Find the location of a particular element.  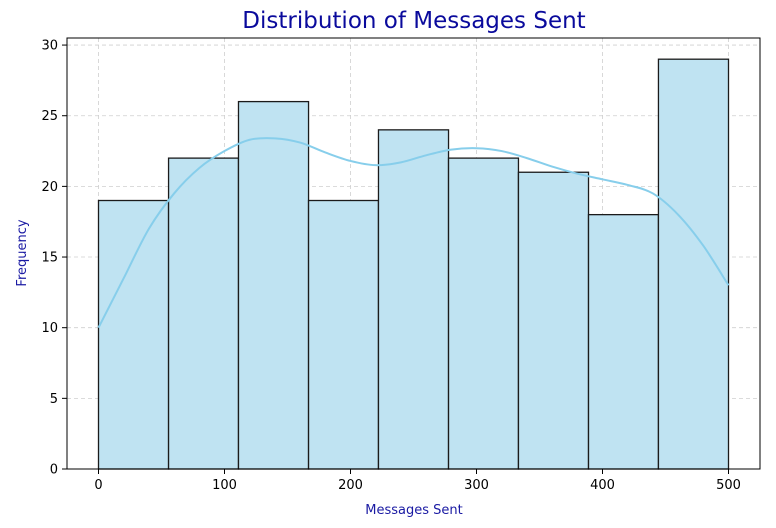

x-tick-label: 0 is located at coordinates (98, 485).